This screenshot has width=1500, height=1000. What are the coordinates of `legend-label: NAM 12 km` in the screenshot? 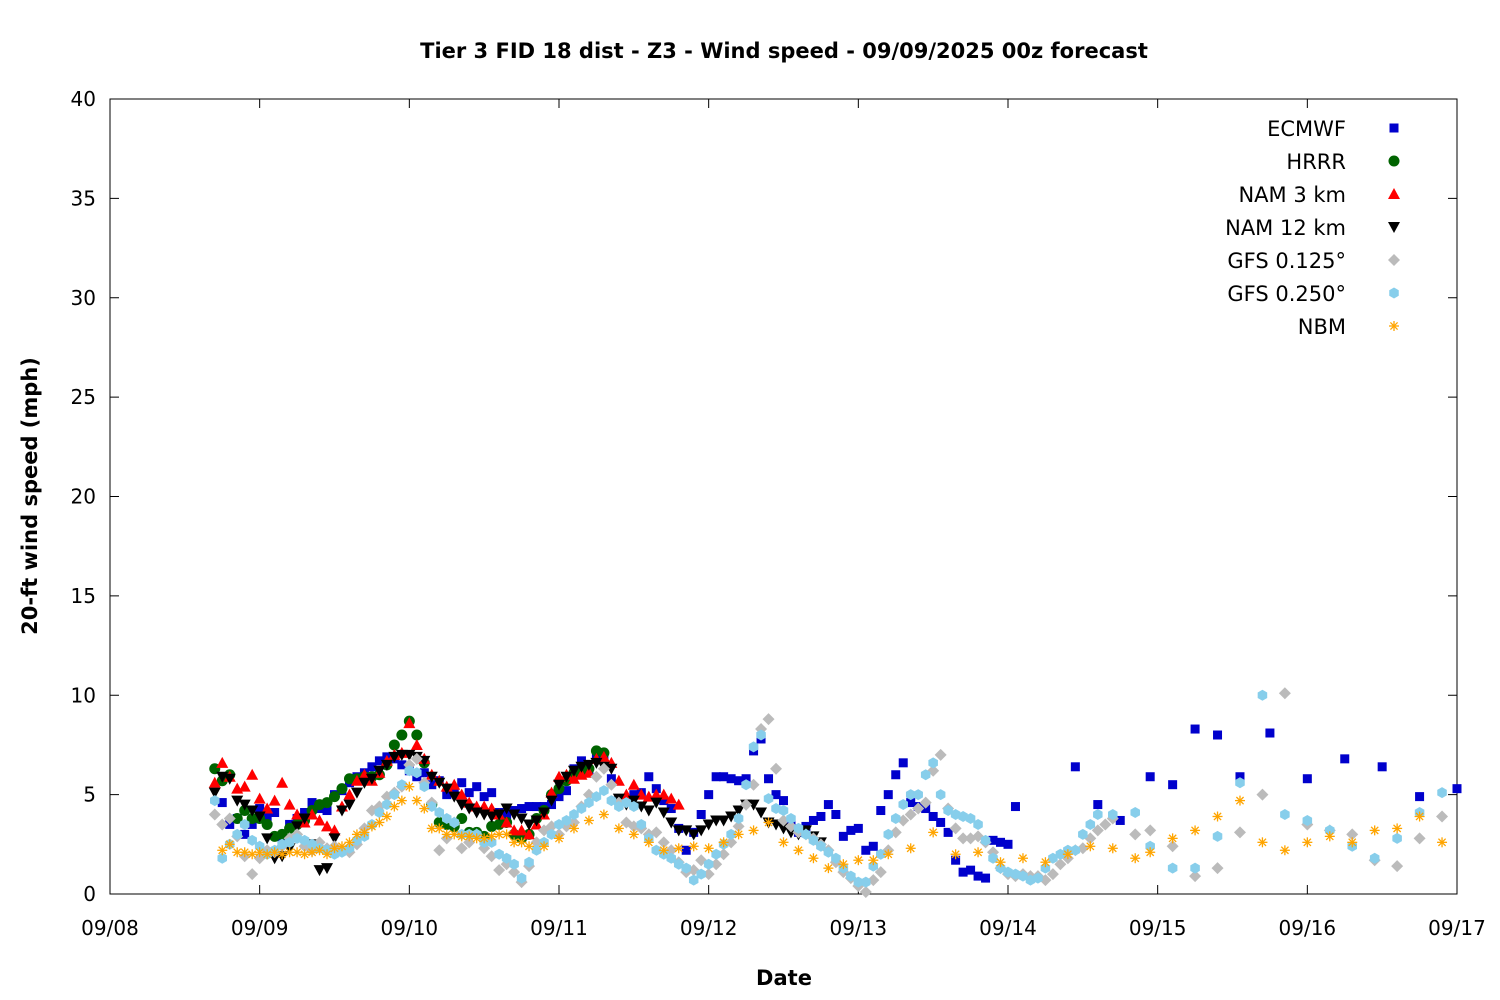 It's located at (1285, 228).